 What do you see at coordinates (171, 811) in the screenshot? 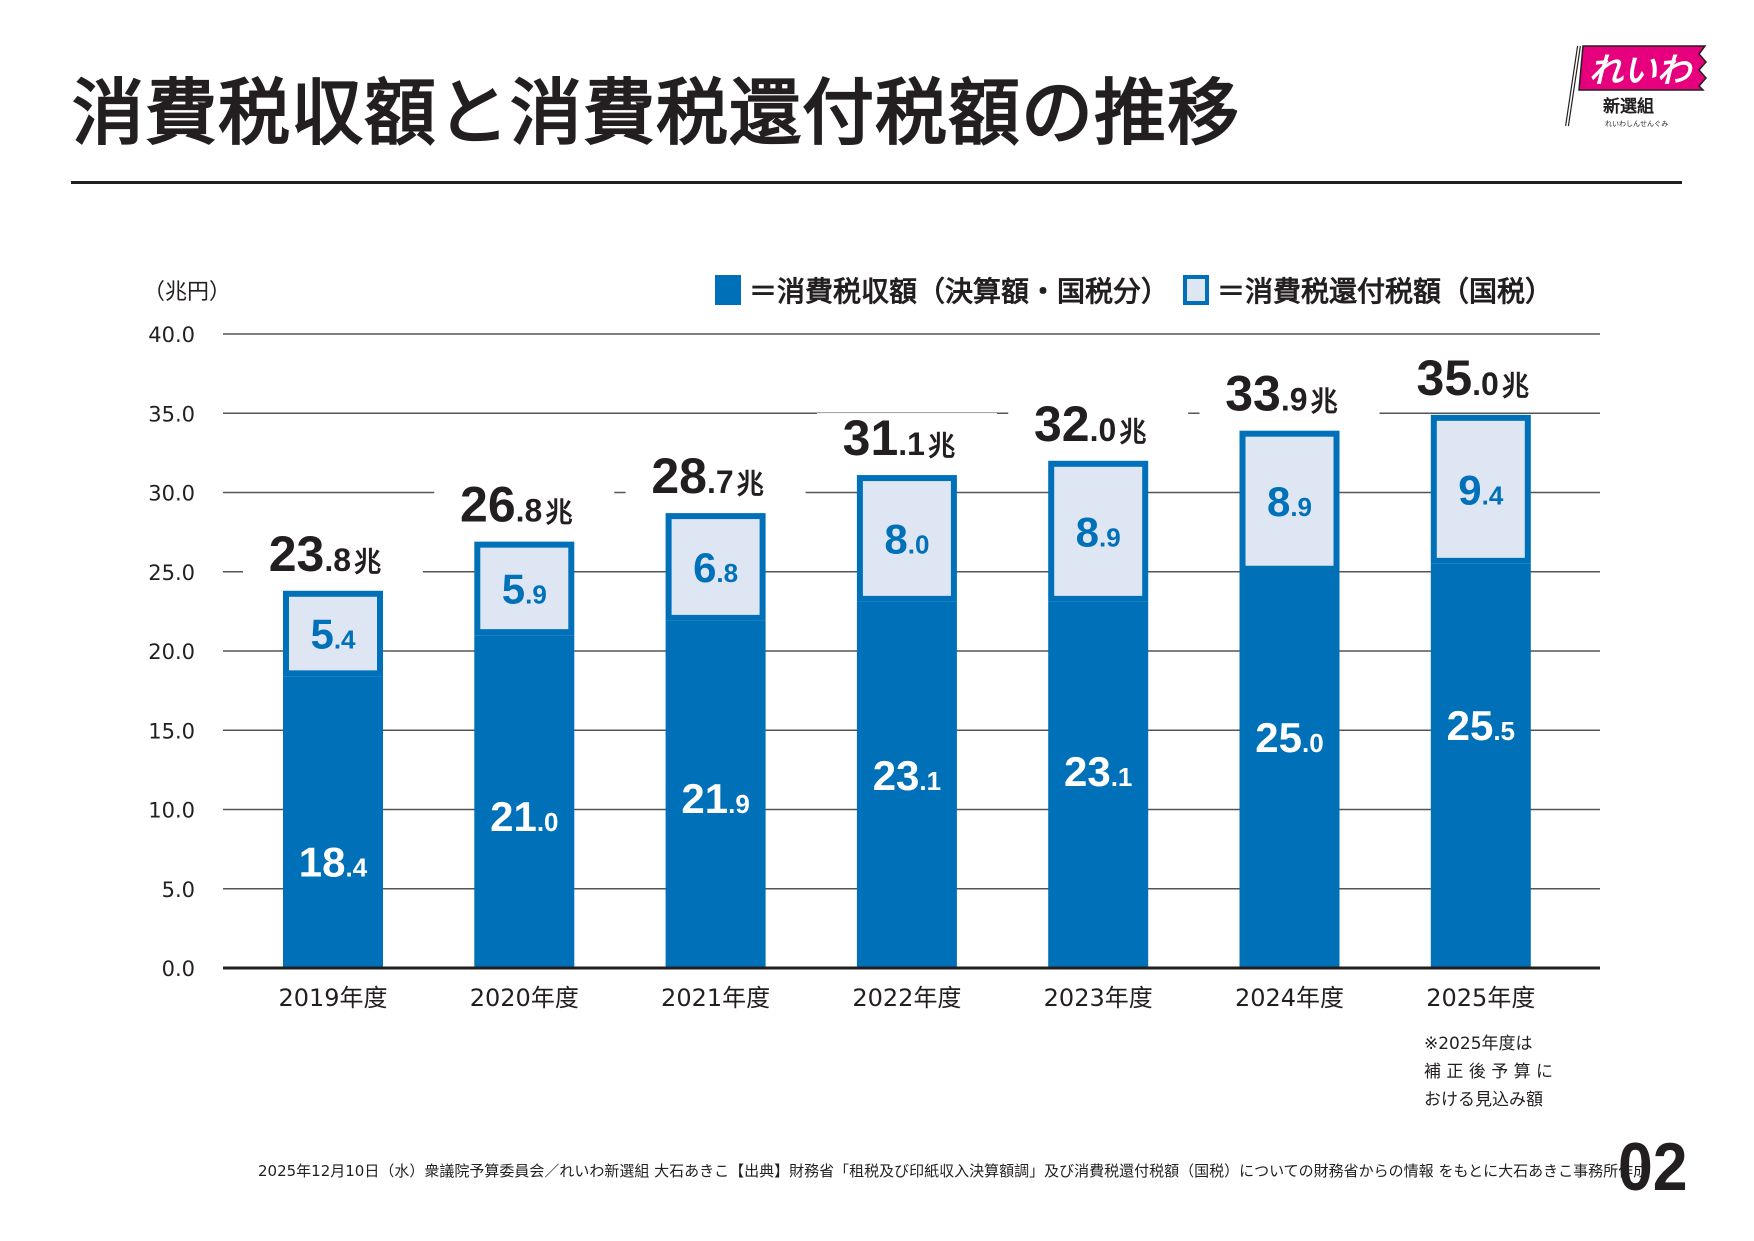
I see `y-tick-label: 10.0` at bounding box center [171, 811].